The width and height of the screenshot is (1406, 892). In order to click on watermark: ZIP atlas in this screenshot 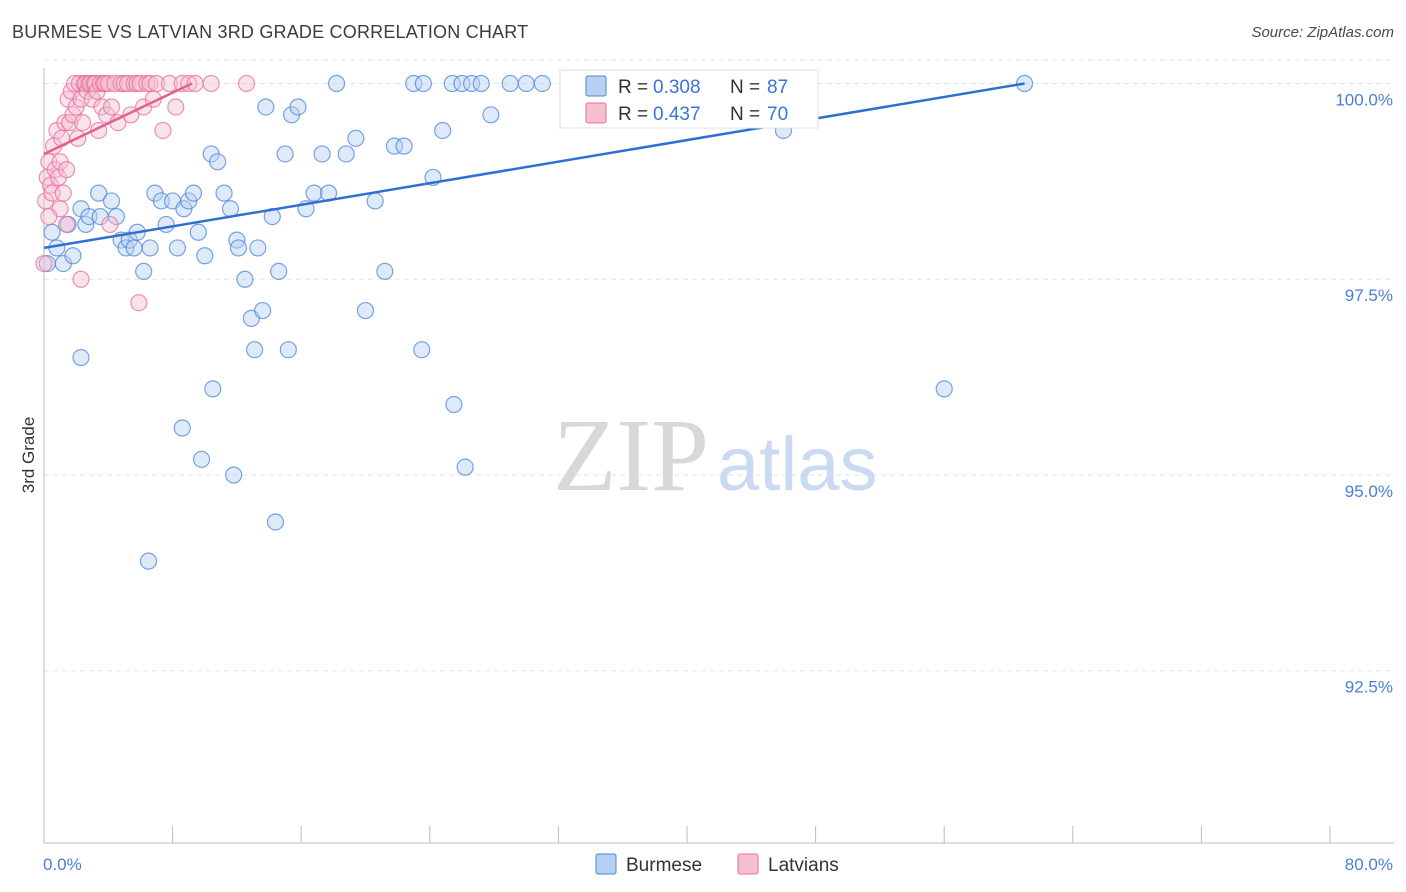, I will do `click(715, 455)`.